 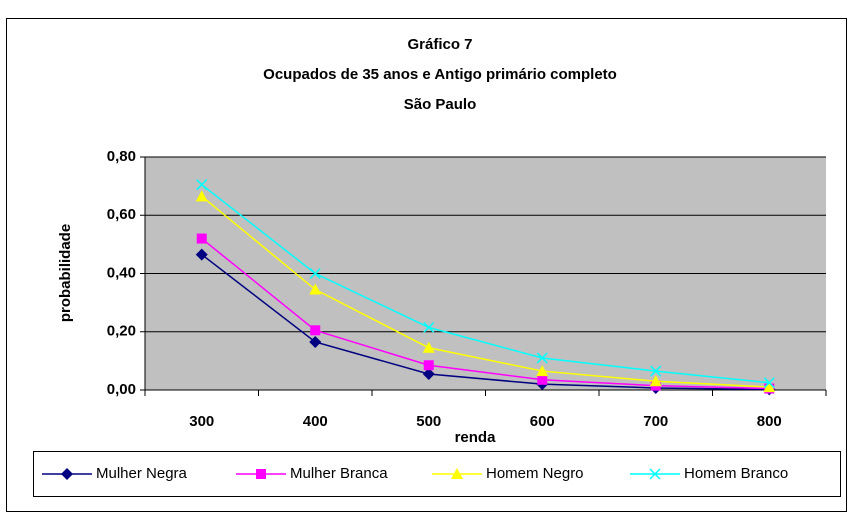 What do you see at coordinates (339, 473) in the screenshot?
I see `legend-label: Mulher Branca` at bounding box center [339, 473].